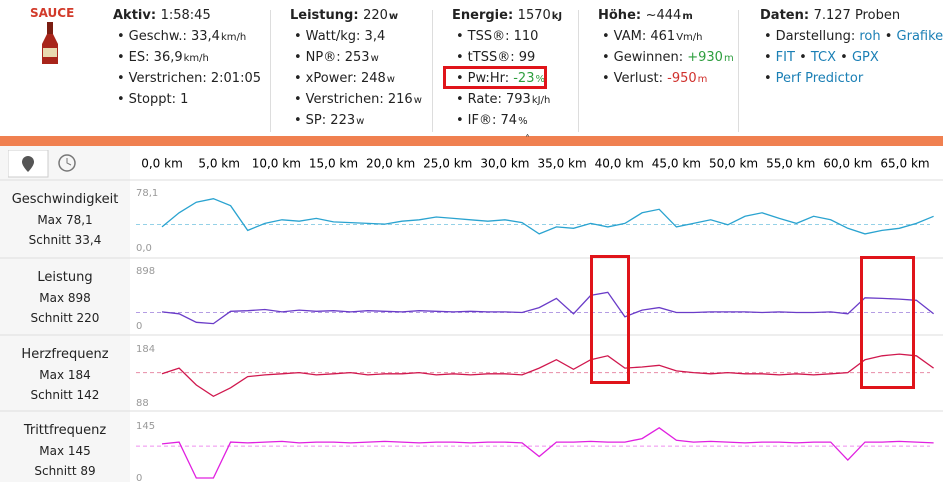  I want to click on item-value: 793, so click(518, 99).